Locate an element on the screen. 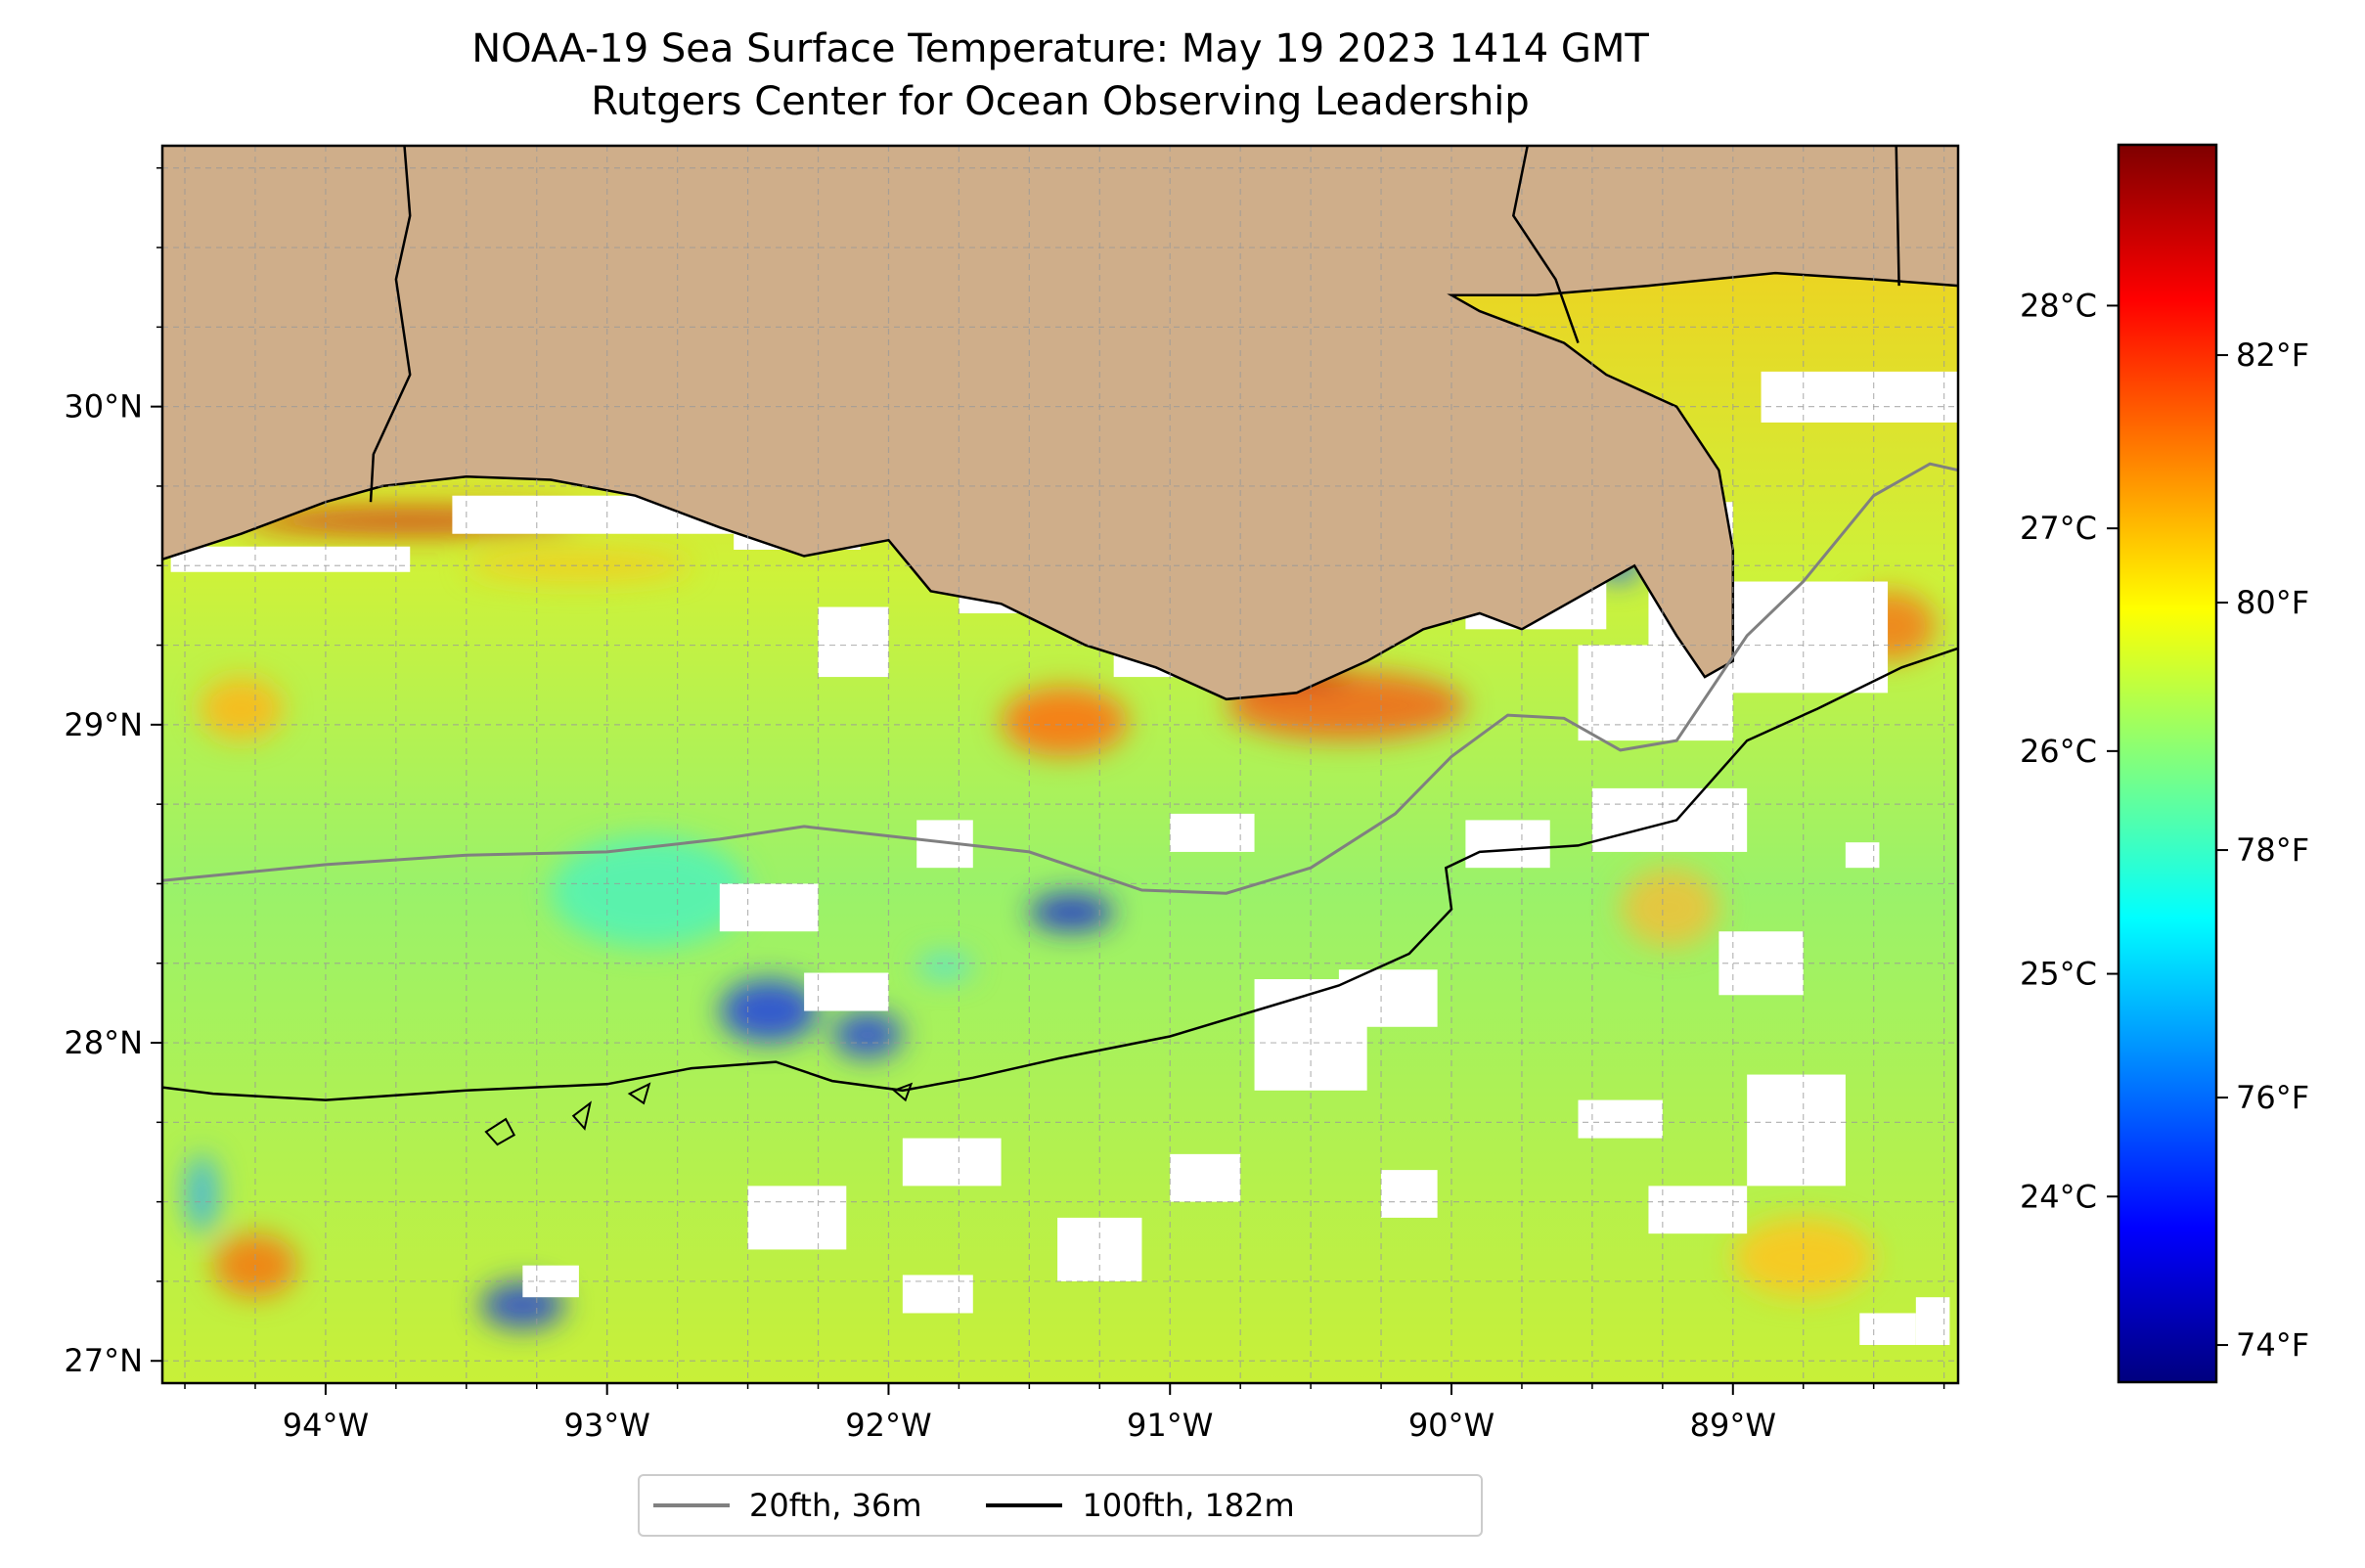 The width and height of the screenshot is (2365, 1568). legend-item-100fth: 100fth, 182m is located at coordinates (1133, 1505).